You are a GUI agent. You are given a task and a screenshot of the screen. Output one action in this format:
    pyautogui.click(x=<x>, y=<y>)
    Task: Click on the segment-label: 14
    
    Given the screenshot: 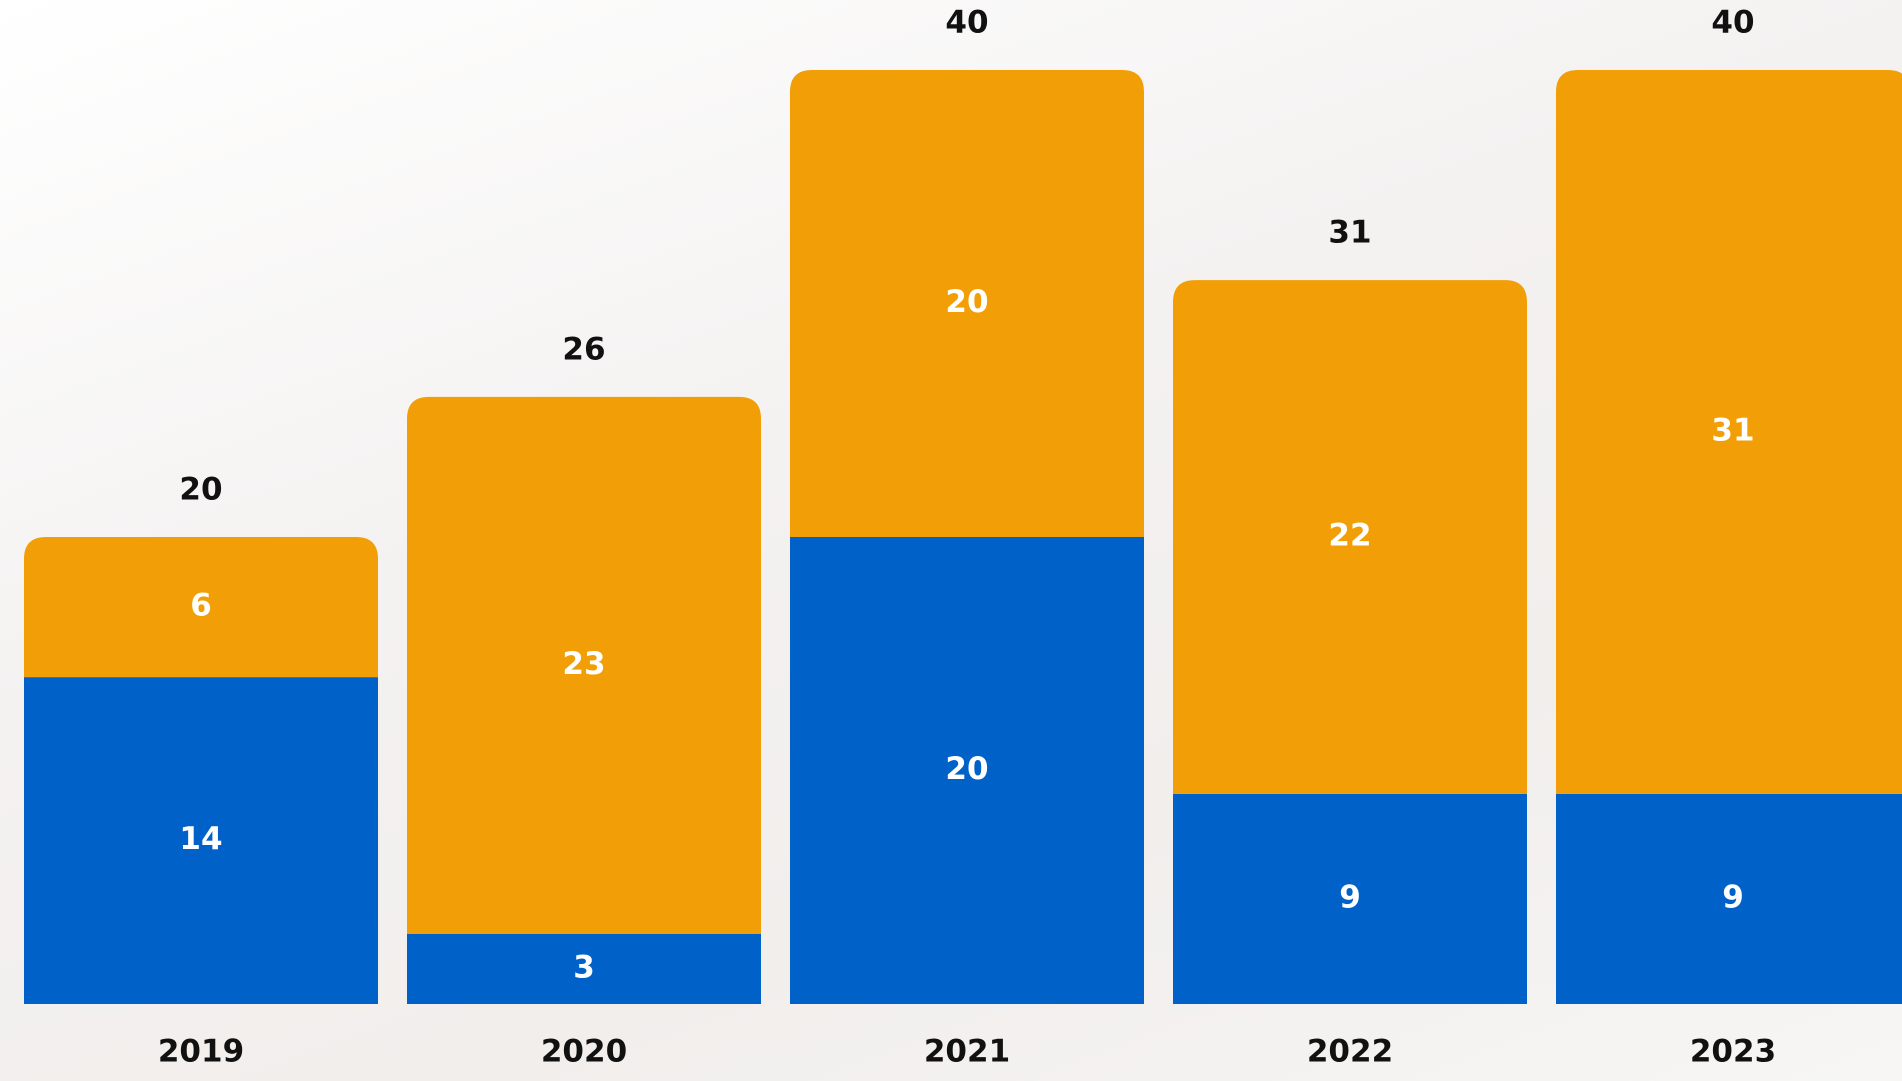 What is the action you would take?
    pyautogui.click(x=200, y=839)
    